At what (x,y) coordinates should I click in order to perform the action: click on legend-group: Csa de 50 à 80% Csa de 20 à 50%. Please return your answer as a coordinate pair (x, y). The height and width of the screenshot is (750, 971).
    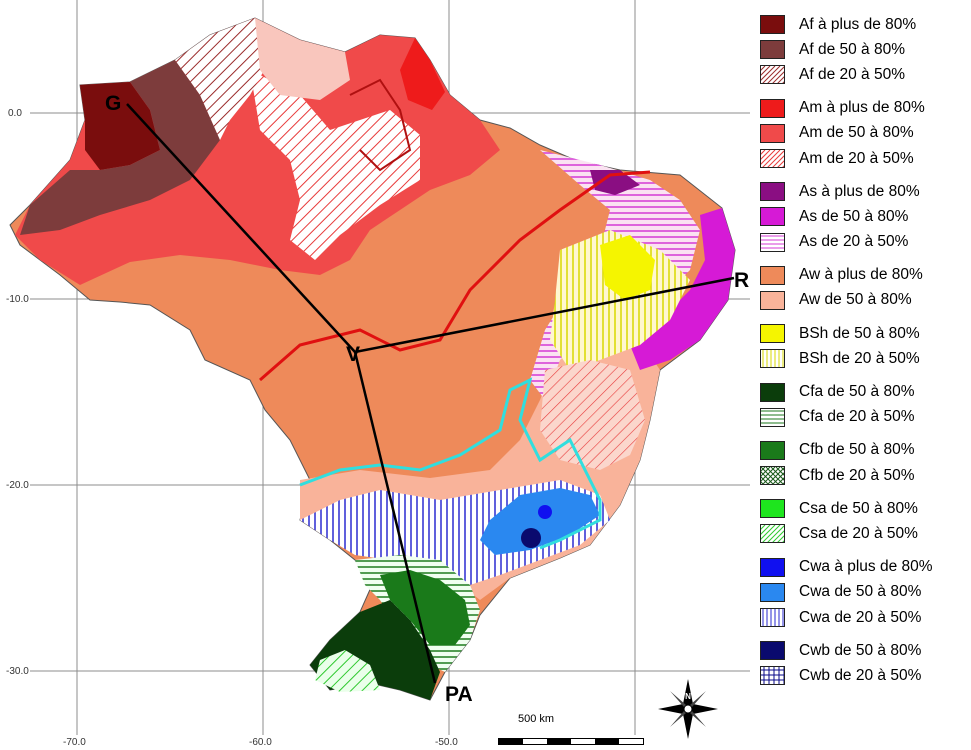
    Looking at the image, I should click on (862, 521).